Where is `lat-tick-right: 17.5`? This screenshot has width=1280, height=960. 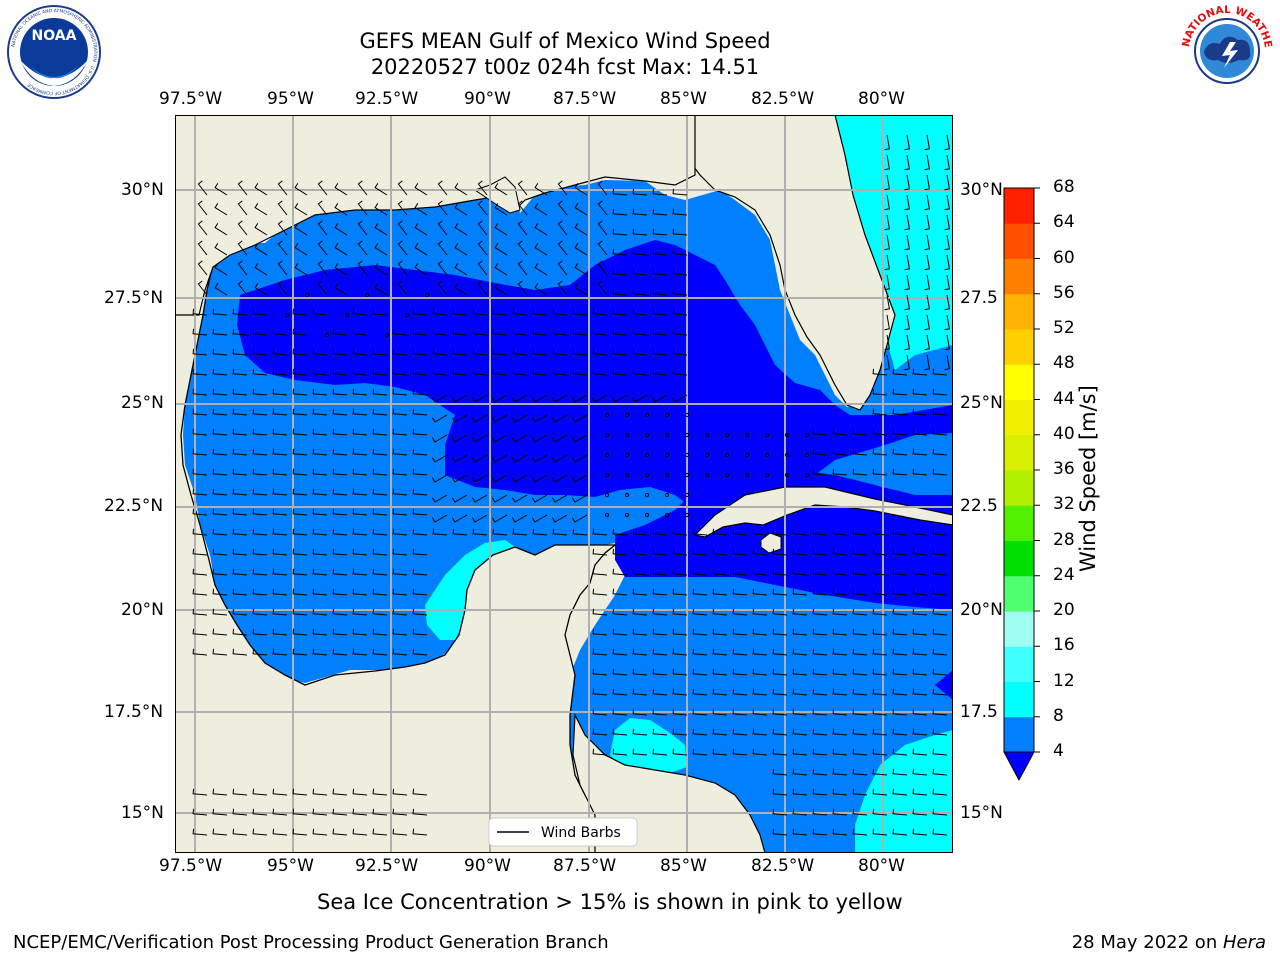
lat-tick-right: 17.5 is located at coordinates (979, 712).